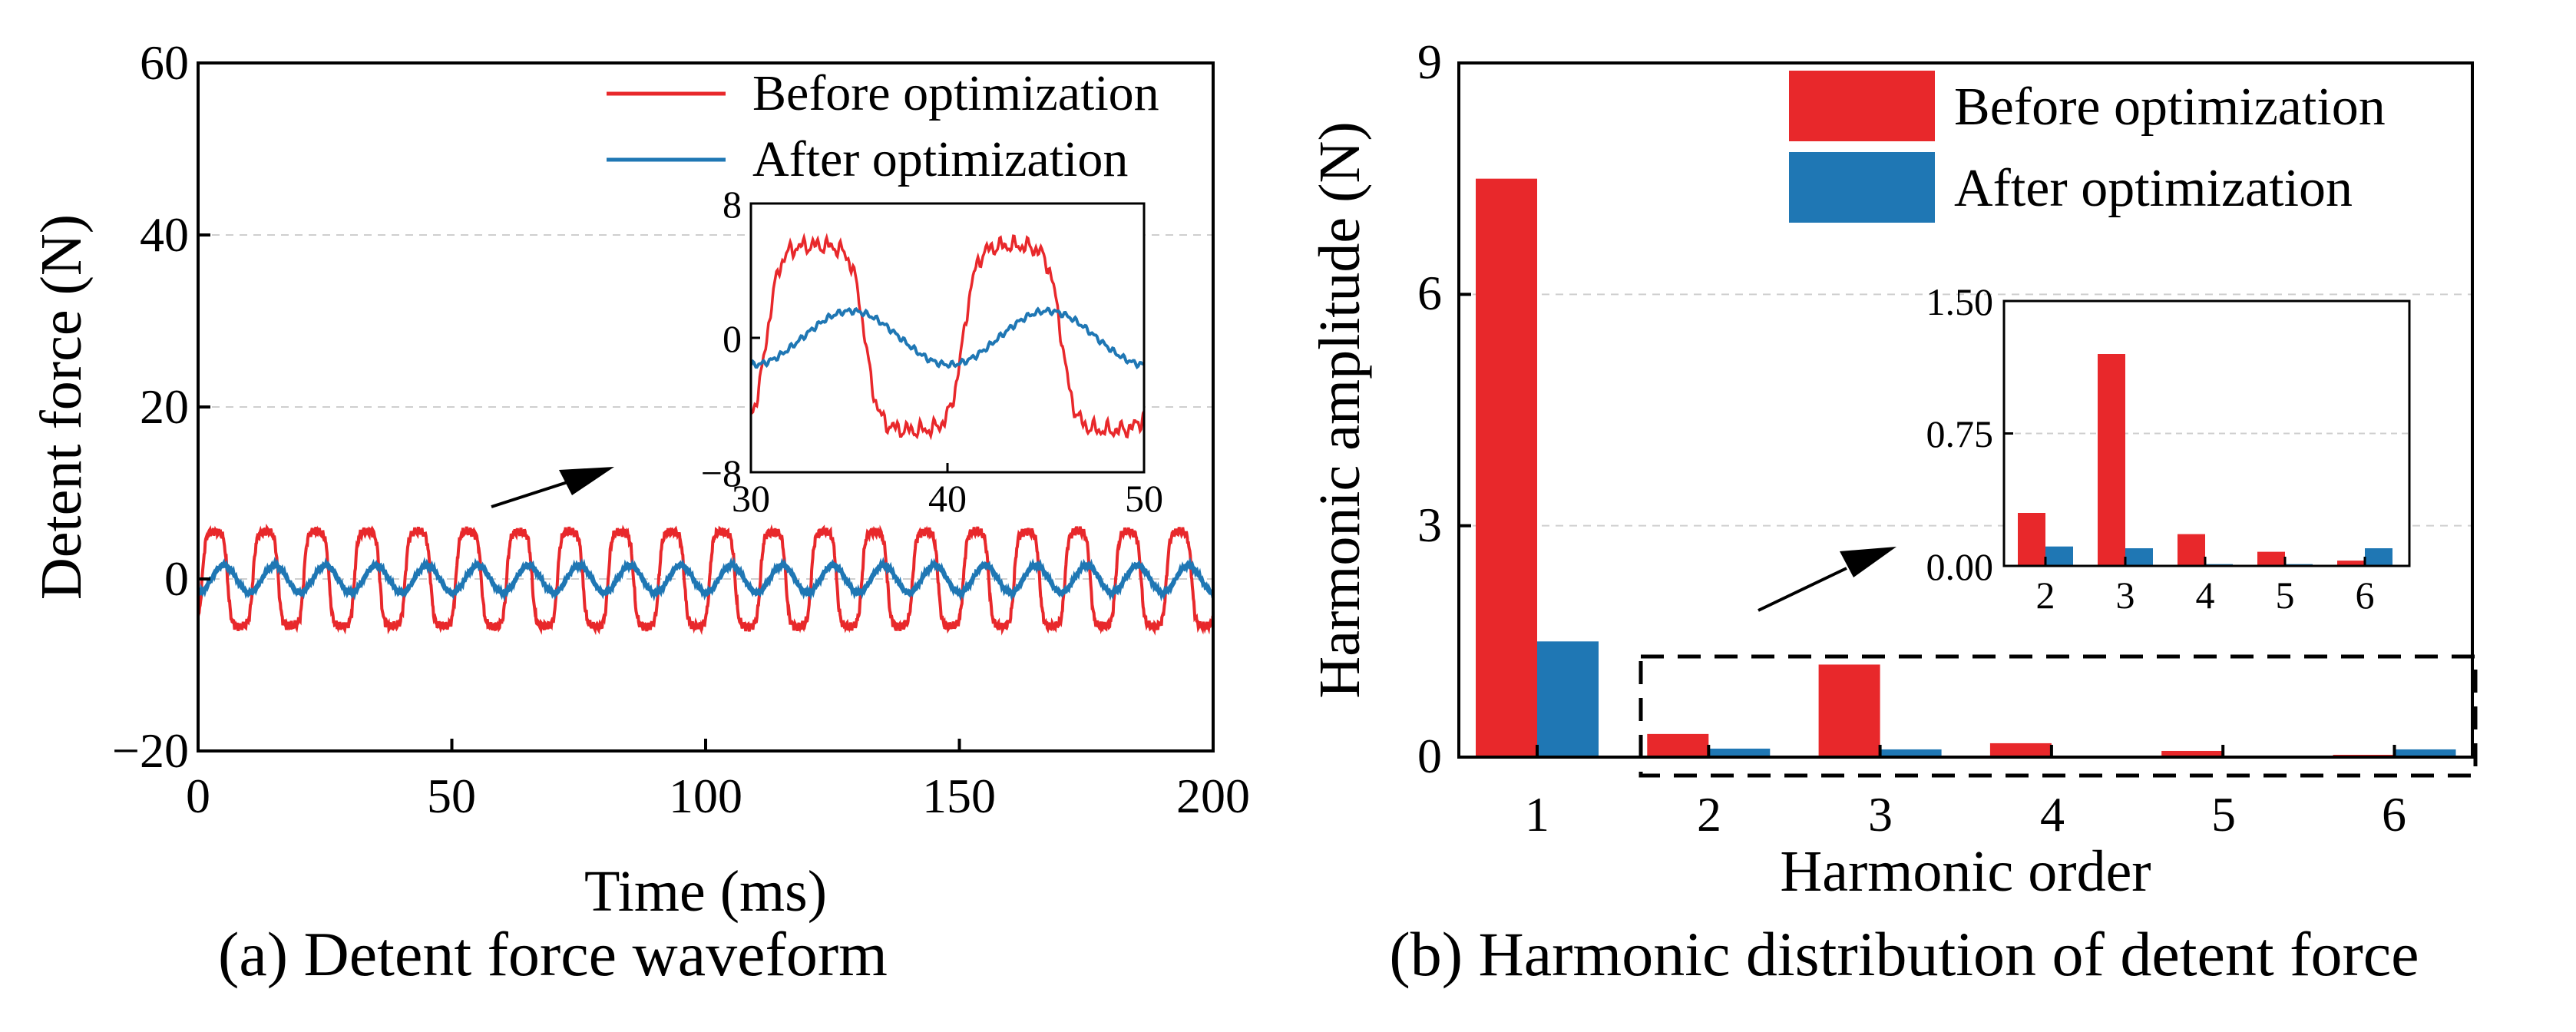 This screenshot has height=1032, width=2576. I want to click on panel-b-xlabel: Harmonic order, so click(1965, 872).